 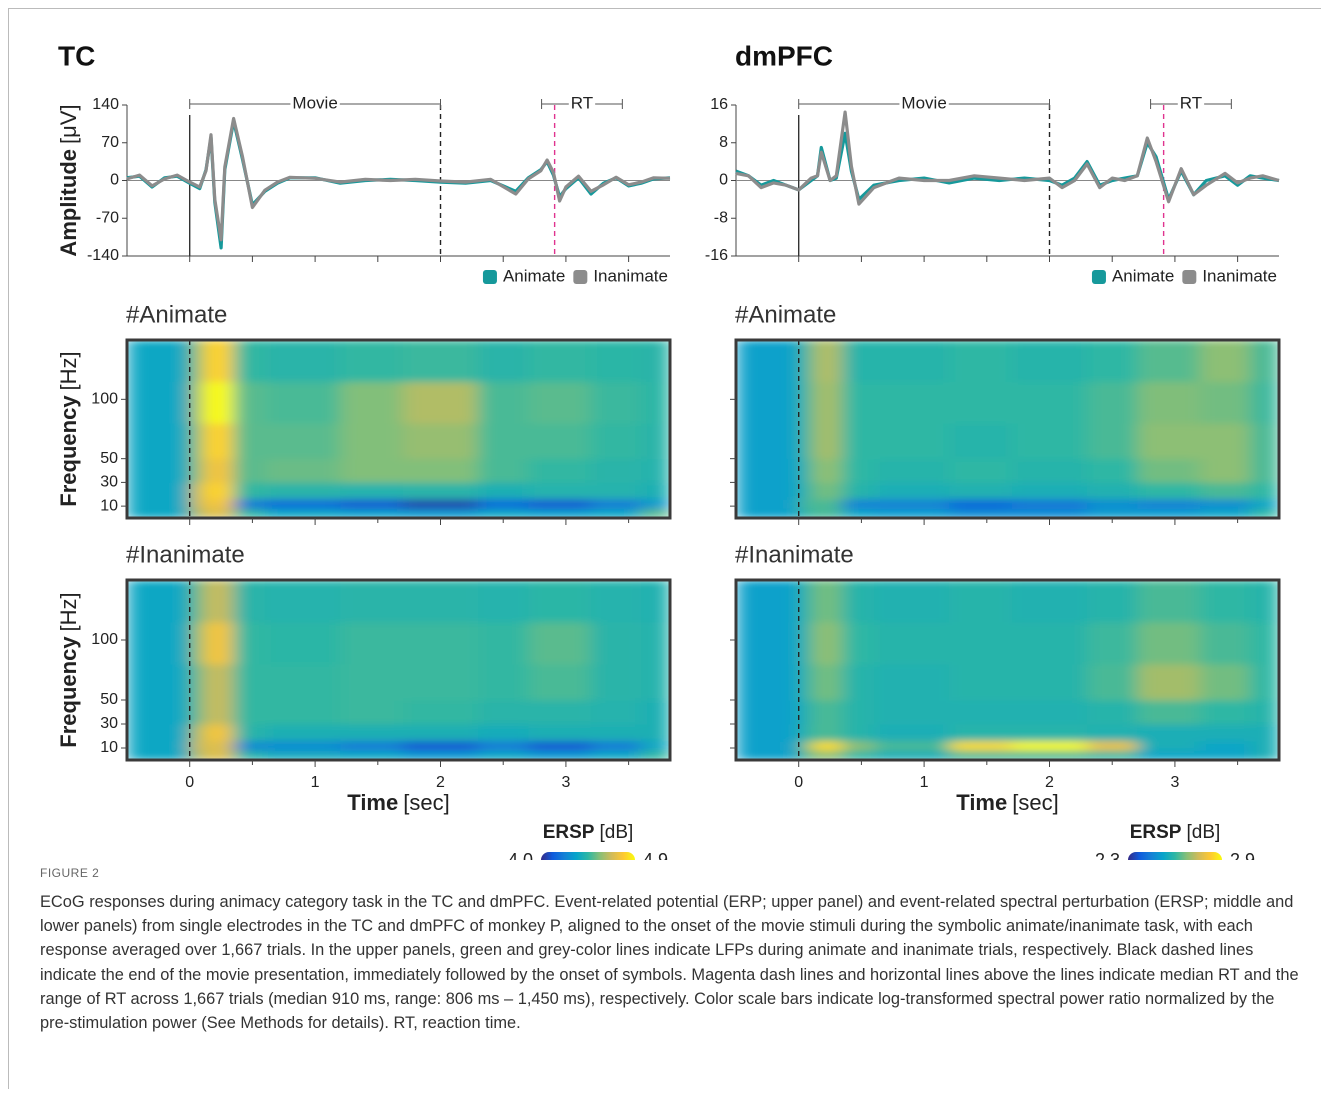 I want to click on y-tick-label: -140, so click(x=103, y=255).